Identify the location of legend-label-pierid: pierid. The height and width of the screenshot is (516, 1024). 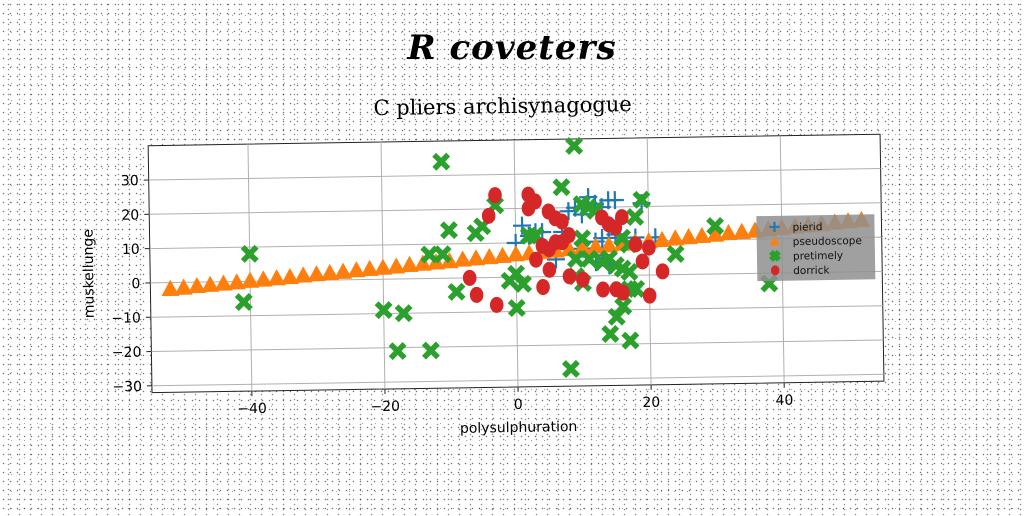
(807, 227).